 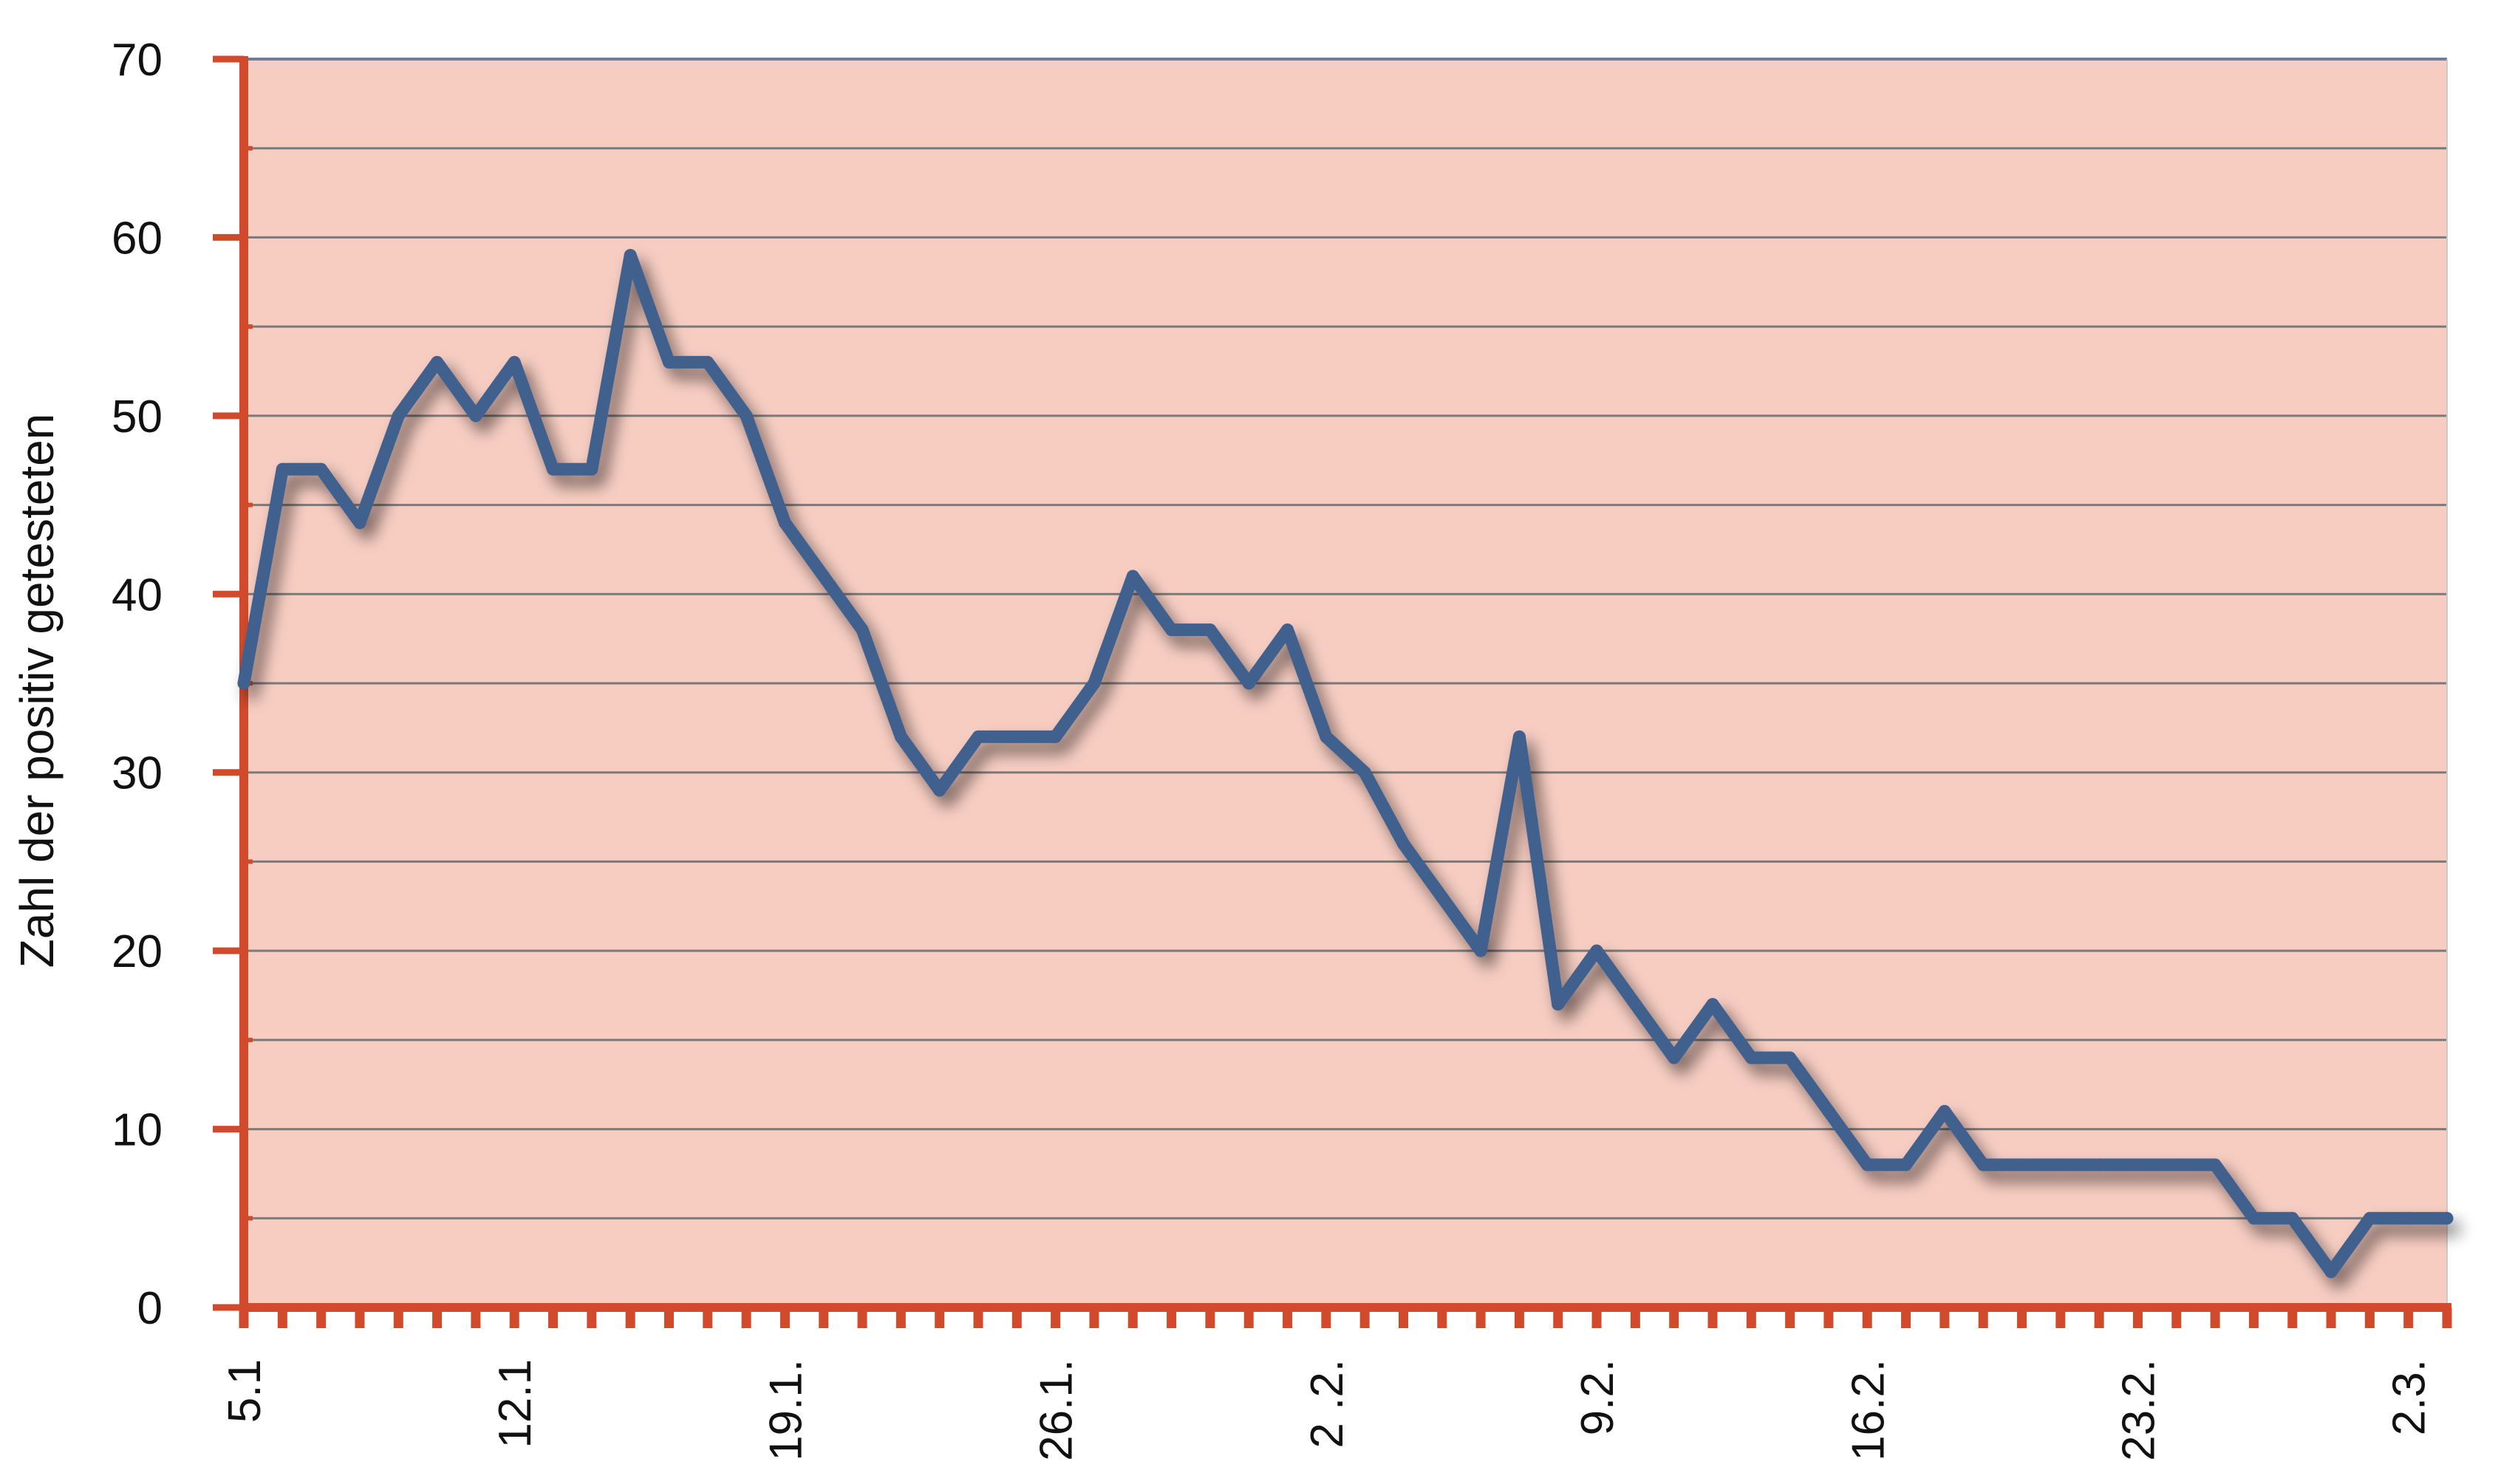 What do you see at coordinates (138, 1131) in the screenshot?
I see `y-tick-label: 10` at bounding box center [138, 1131].